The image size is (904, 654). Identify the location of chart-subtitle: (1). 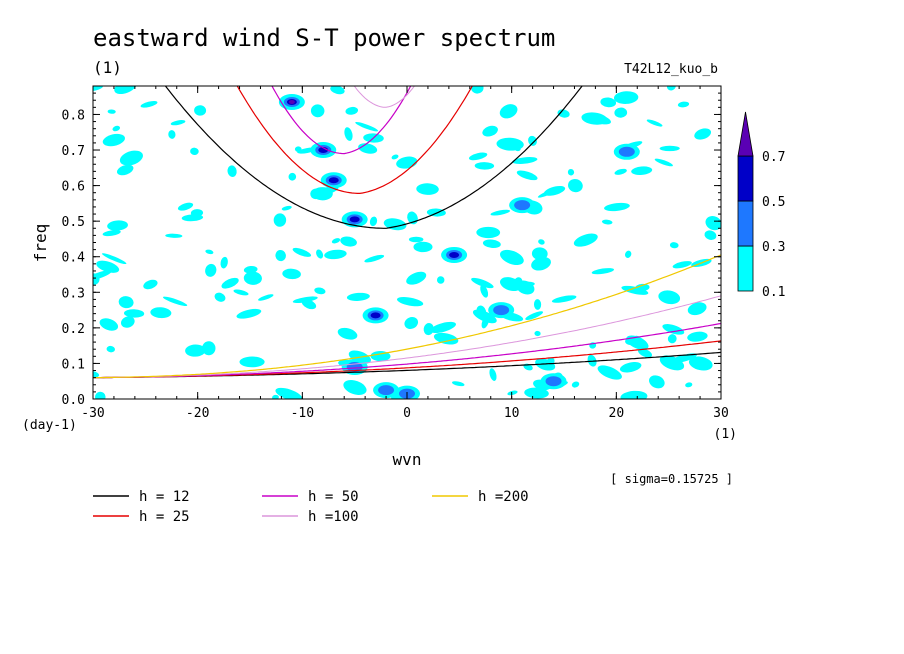
(107, 67).